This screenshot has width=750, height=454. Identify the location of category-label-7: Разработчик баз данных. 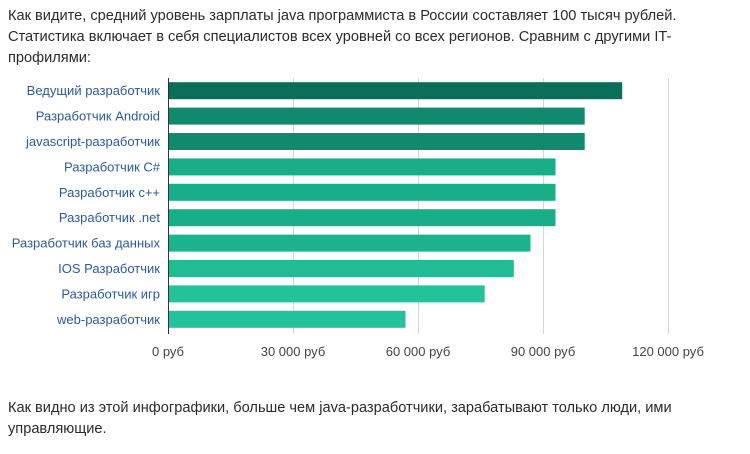
(86, 243).